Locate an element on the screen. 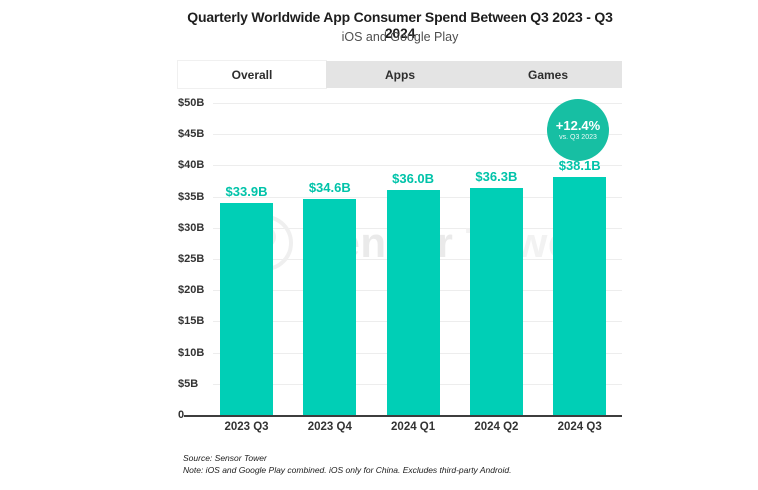 The width and height of the screenshot is (758, 490). badge-value: +12.4% is located at coordinates (578, 125).